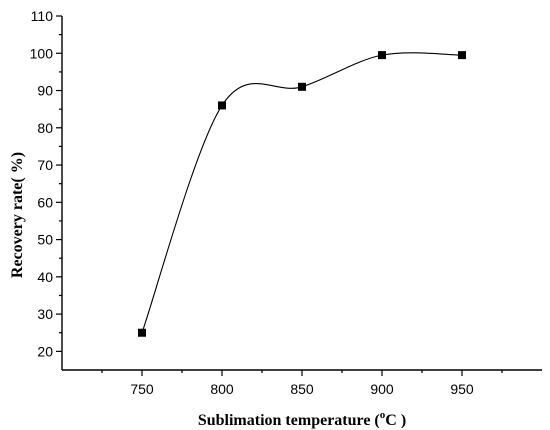 This screenshot has width=550, height=430. I want to click on x-tick-label: 950, so click(462, 389).